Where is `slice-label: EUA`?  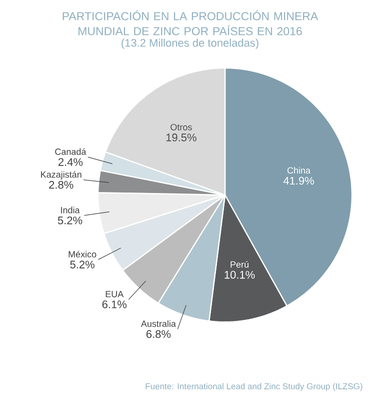
slice-label: EUA is located at coordinates (115, 294).